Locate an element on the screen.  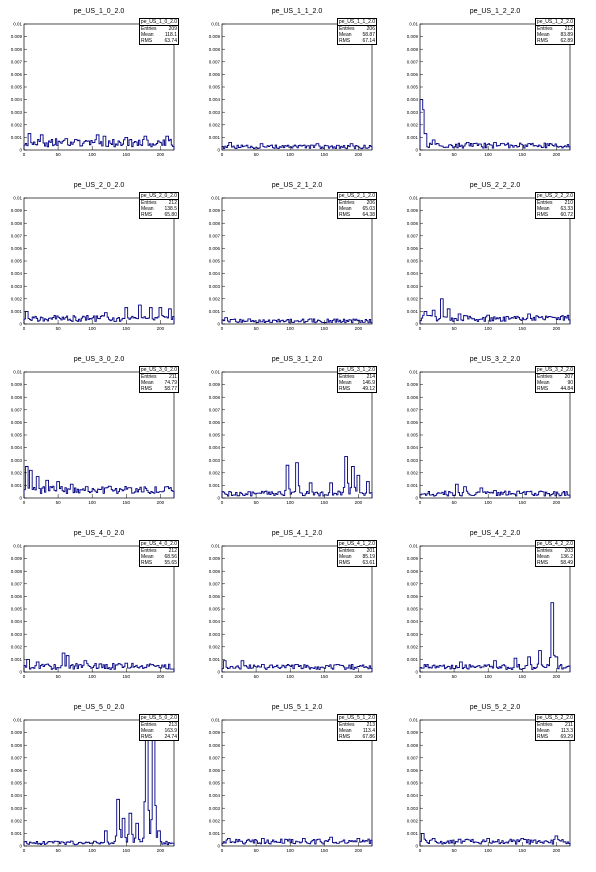
stats-box: pe_US_4_0_2.0 Entries 212 Mean 68.56 RMS 55.65 is located at coordinates (159, 553).